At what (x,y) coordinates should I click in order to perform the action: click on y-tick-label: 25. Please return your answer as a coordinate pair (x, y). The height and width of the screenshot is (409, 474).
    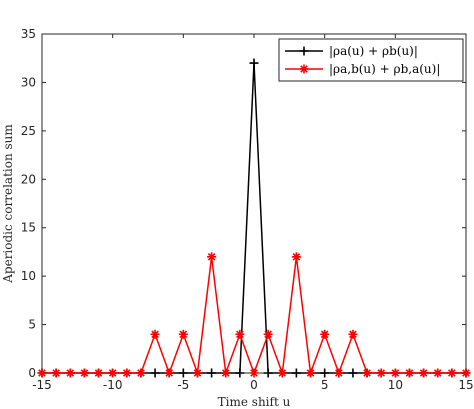
    Looking at the image, I should click on (28, 131).